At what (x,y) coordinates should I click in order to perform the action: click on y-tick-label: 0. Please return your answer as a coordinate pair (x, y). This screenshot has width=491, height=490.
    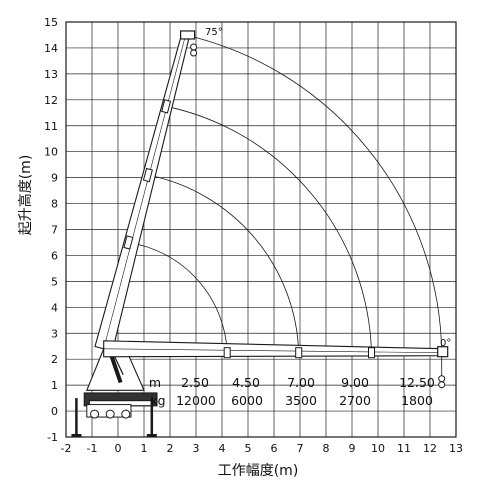
    Looking at the image, I should click on (54, 411).